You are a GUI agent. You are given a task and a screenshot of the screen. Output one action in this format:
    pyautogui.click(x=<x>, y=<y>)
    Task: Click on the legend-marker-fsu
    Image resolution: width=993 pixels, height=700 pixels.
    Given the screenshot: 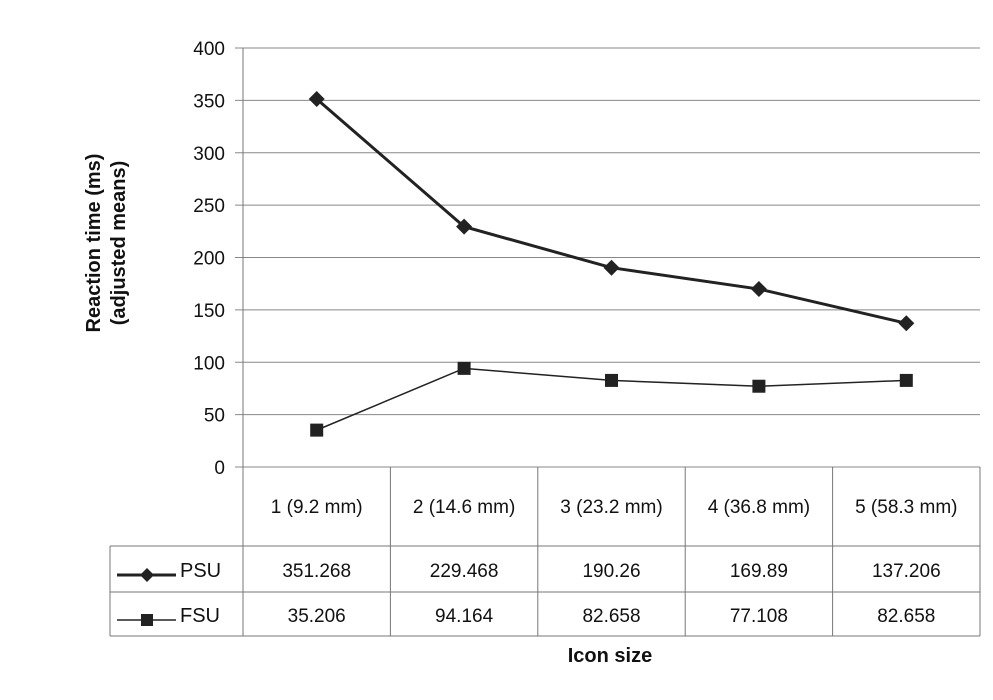 What is the action you would take?
    pyautogui.click(x=147, y=620)
    